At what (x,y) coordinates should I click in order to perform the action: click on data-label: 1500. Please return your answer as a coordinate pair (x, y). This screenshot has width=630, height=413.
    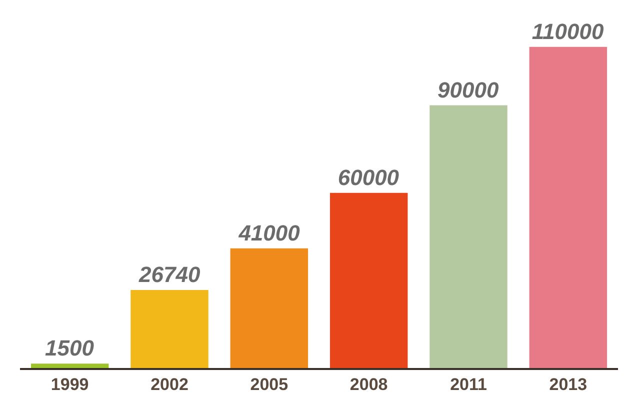
    Looking at the image, I should click on (69, 348).